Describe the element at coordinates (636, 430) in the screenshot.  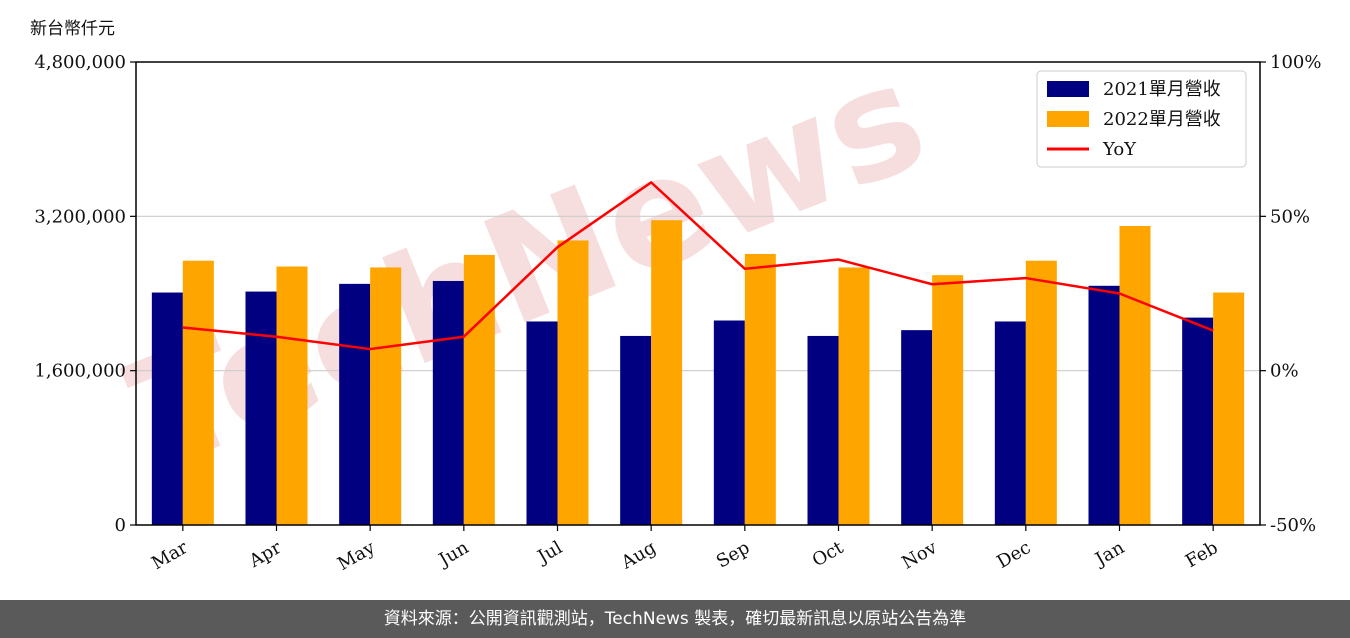
I see `bar-2021-aug` at that location.